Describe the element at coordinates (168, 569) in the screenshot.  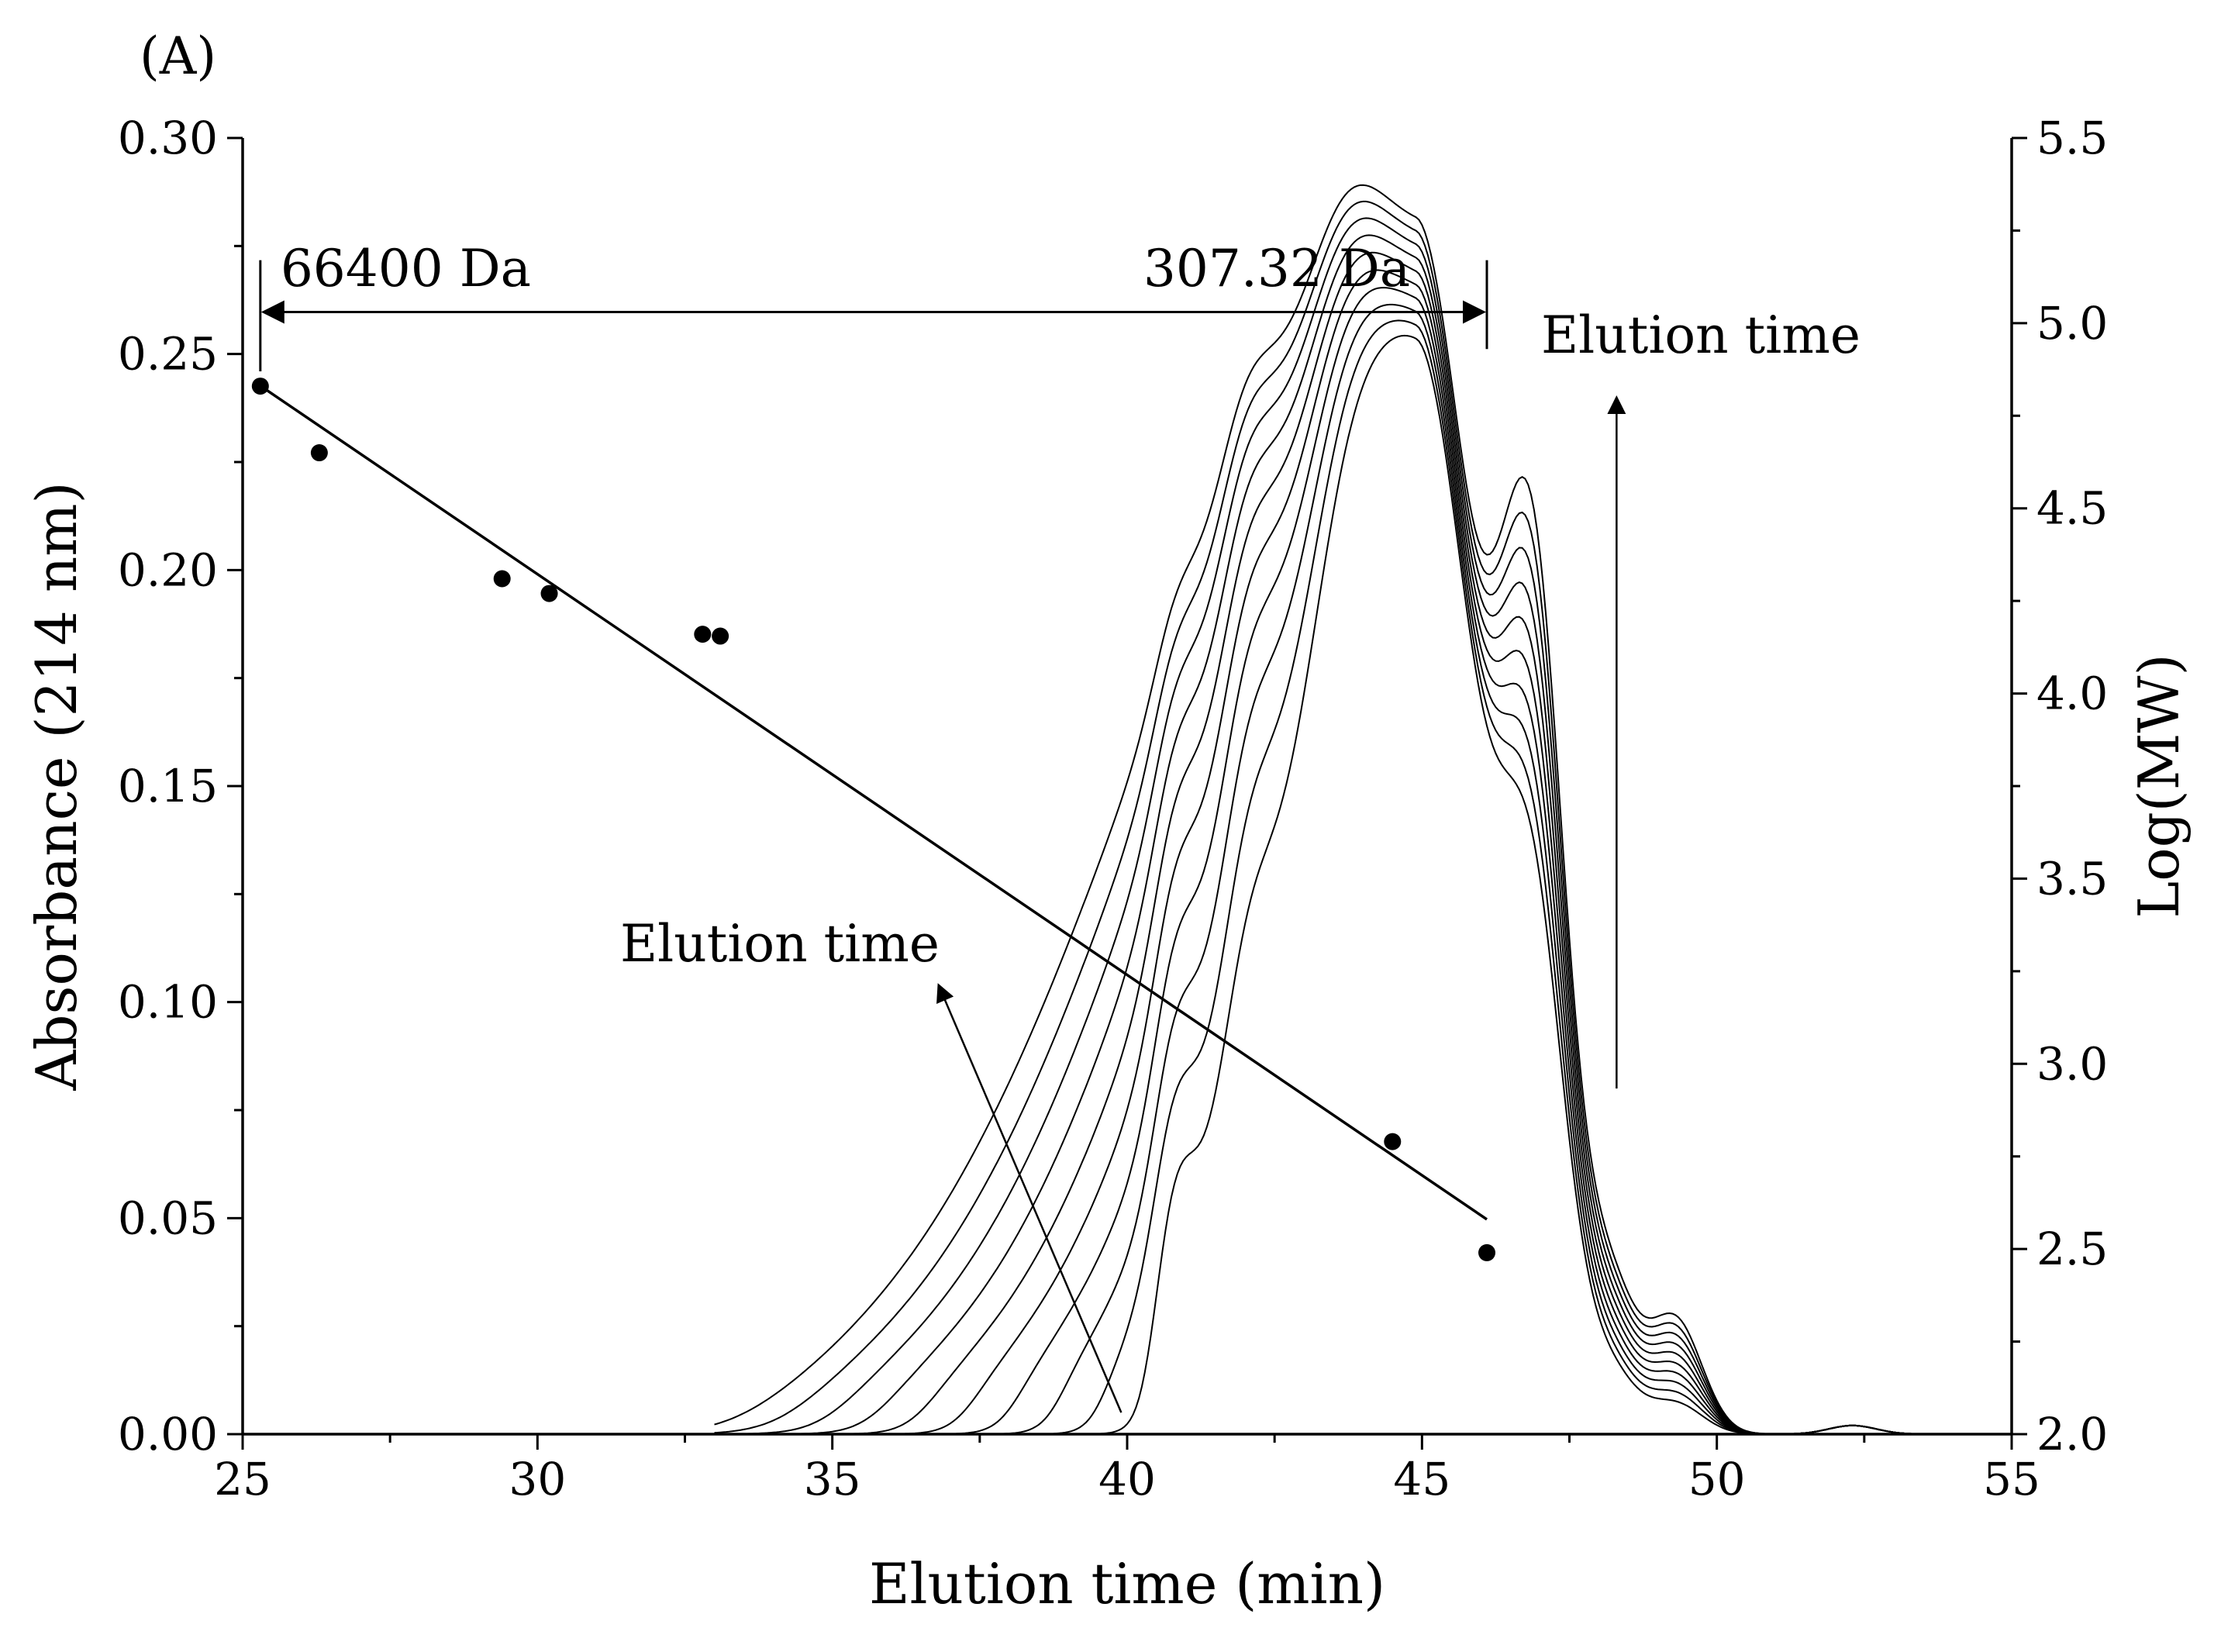
I see `left-tick-label: 0.20` at that location.